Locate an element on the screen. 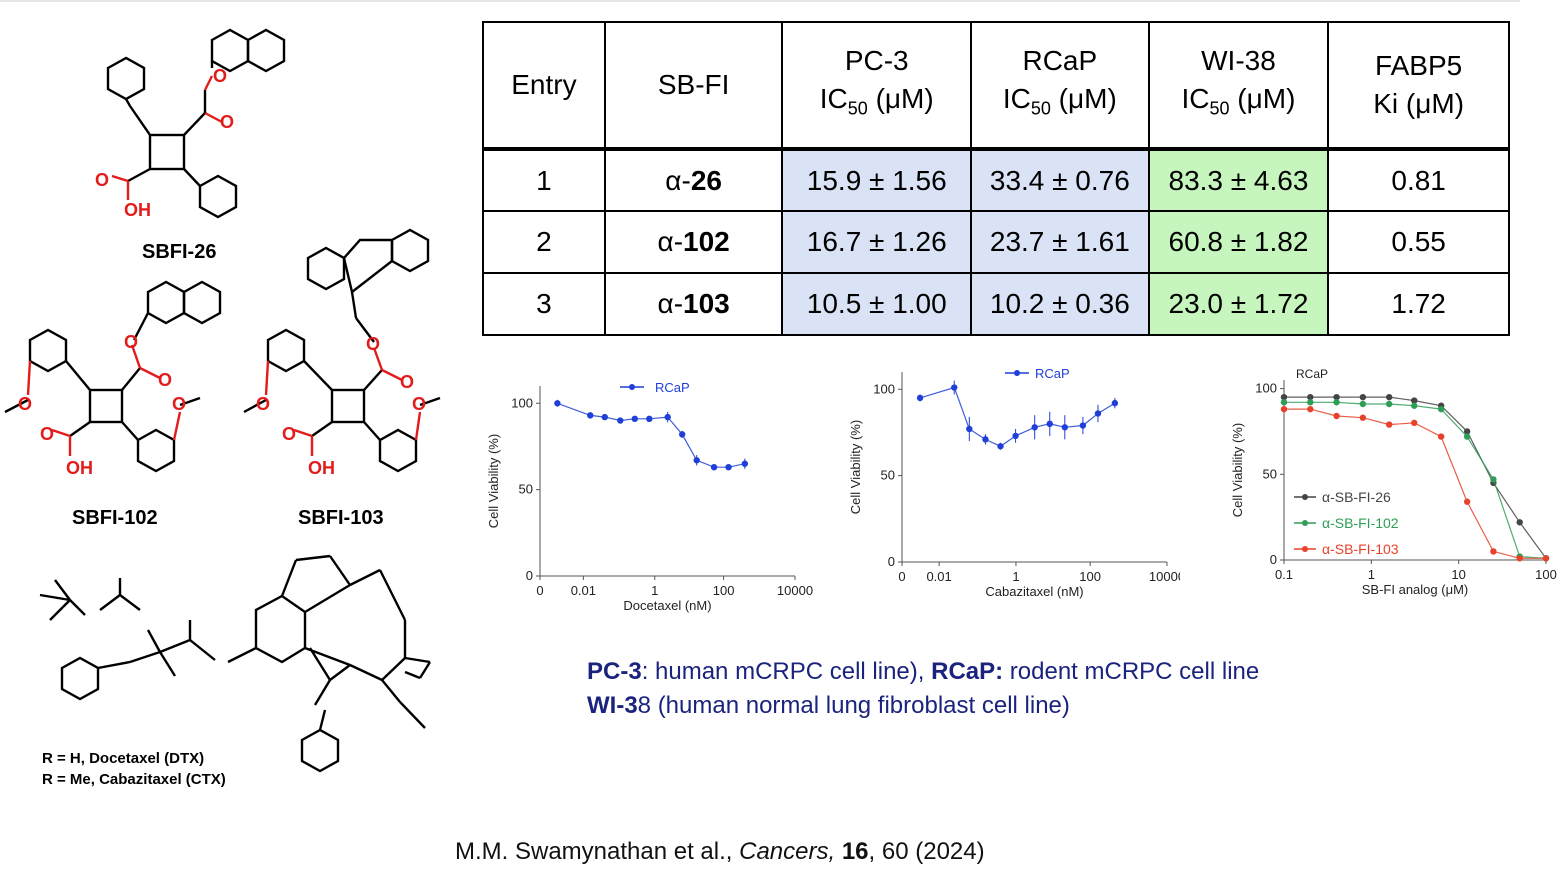 Image resolution: width=1568 pixels, height=884 pixels. cell-rcap: 23.7 ± 1.61 is located at coordinates (1060, 242).